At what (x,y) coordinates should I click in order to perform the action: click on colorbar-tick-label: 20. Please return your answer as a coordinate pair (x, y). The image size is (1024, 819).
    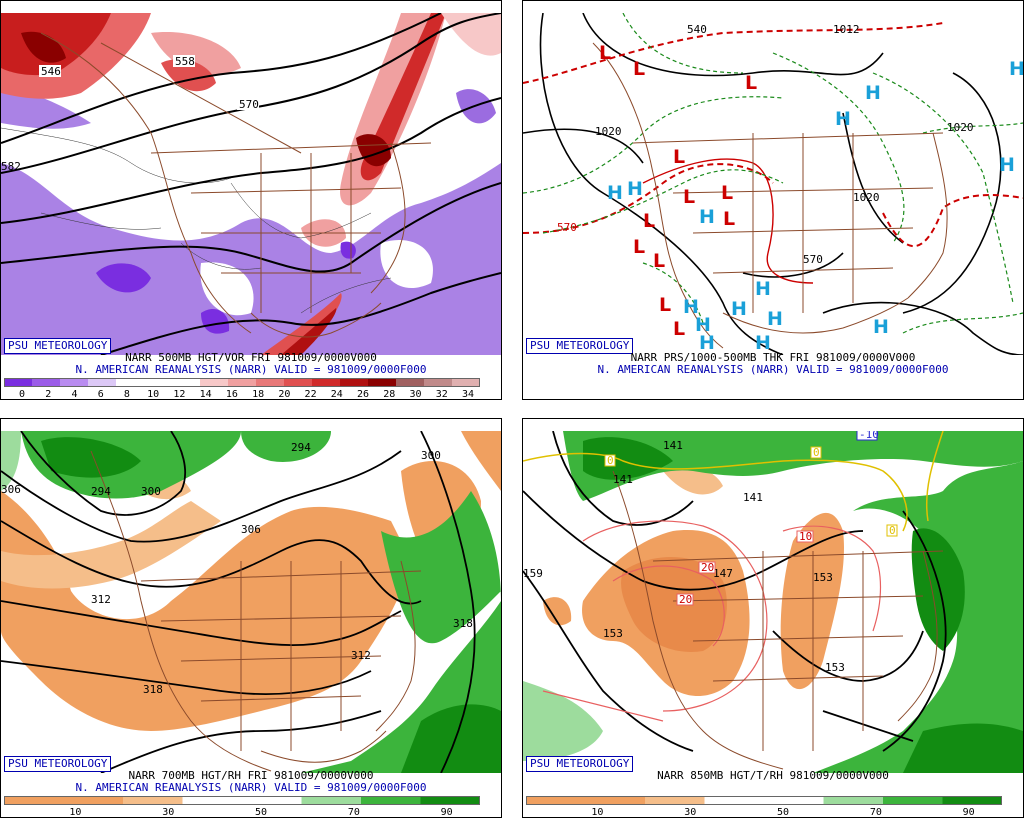
    Looking at the image, I should click on (284, 394).